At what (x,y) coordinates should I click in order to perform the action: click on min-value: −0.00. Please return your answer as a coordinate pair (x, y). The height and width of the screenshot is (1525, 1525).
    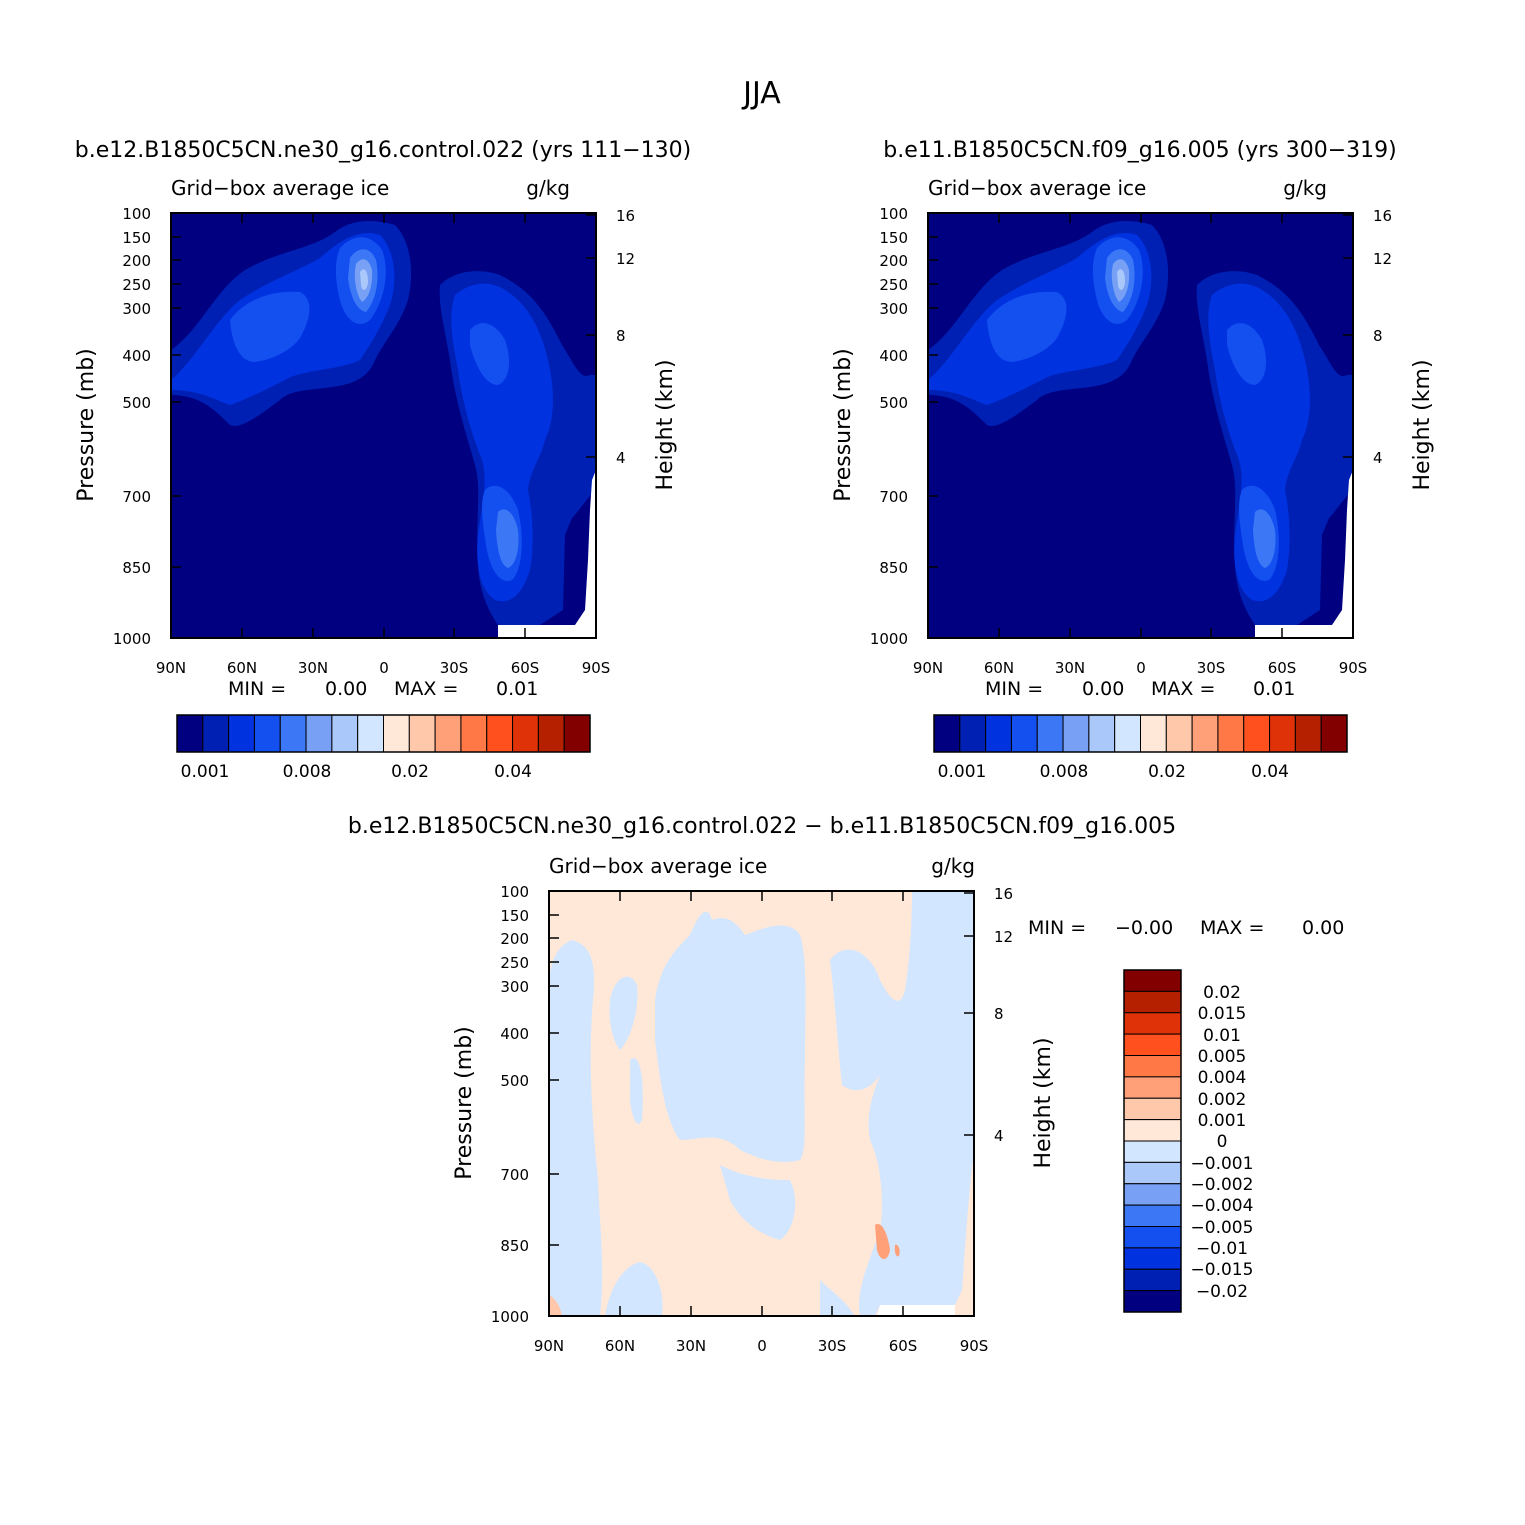
    Looking at the image, I should click on (1144, 928).